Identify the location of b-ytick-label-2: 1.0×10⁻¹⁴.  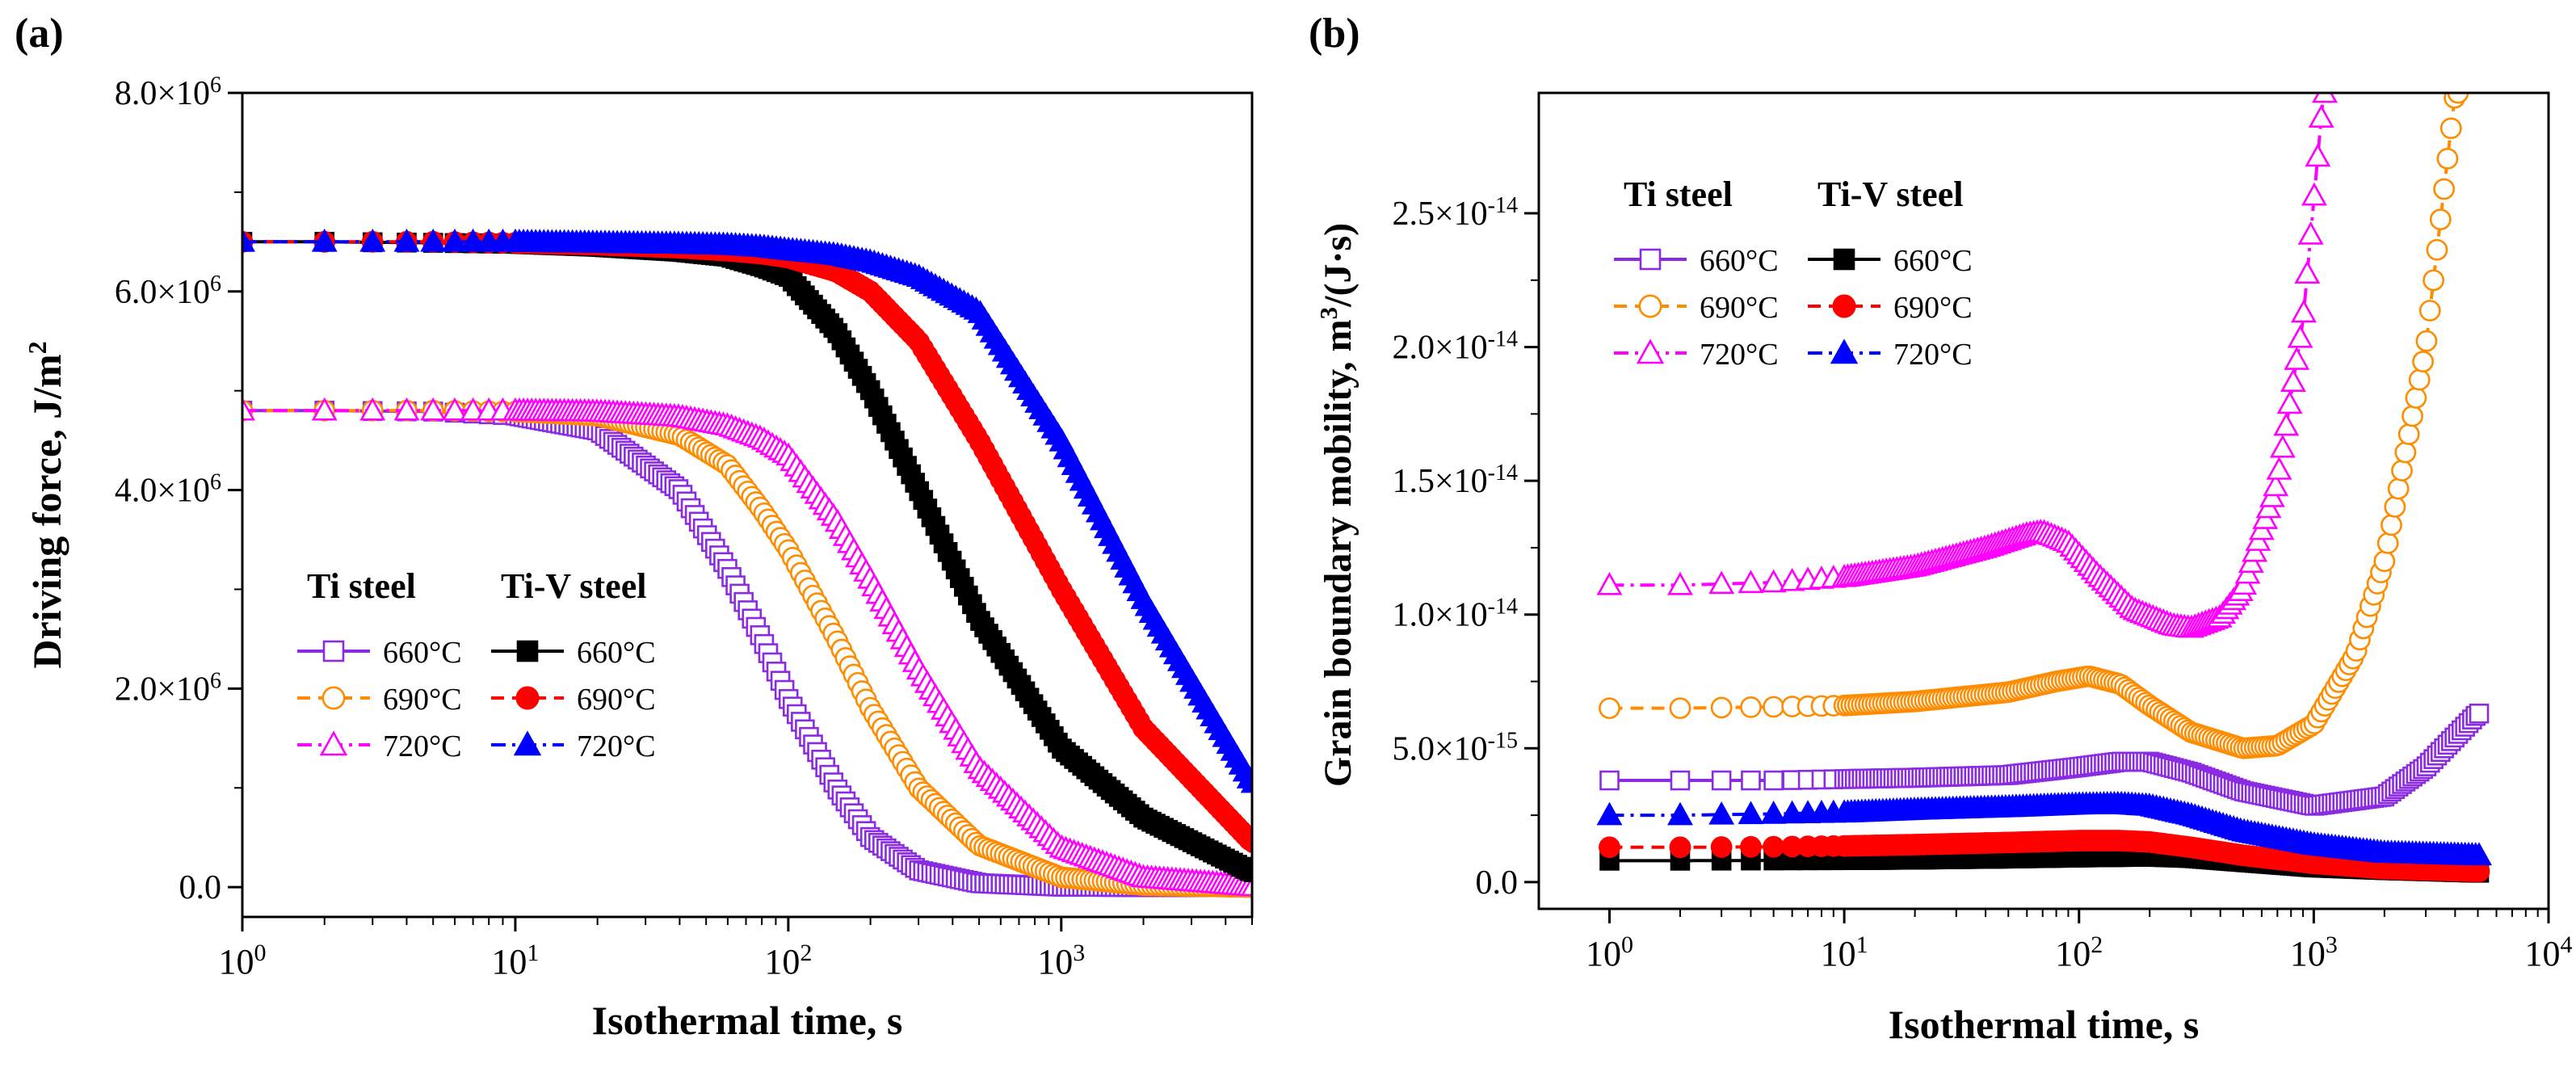
(1455, 614).